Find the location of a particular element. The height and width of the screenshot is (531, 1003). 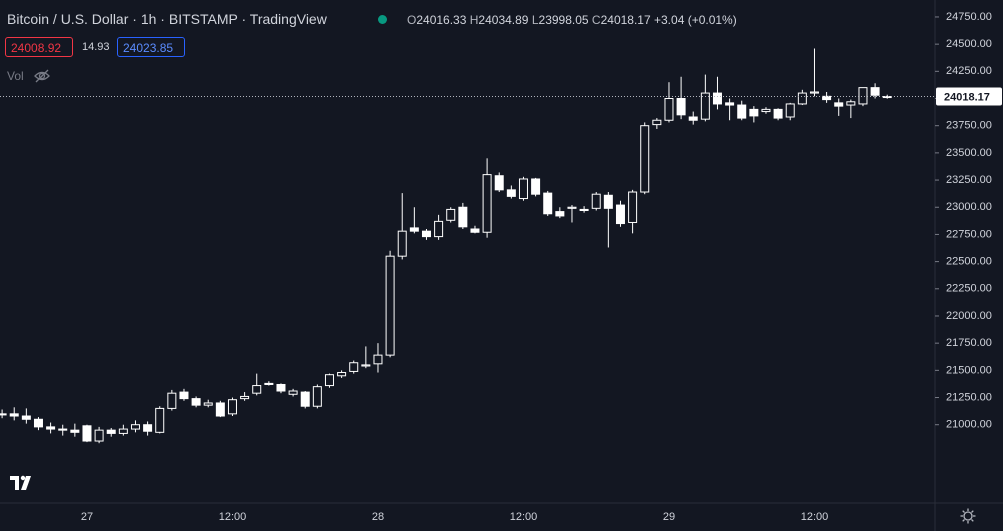

x-tick-label: 29 is located at coordinates (669, 517).